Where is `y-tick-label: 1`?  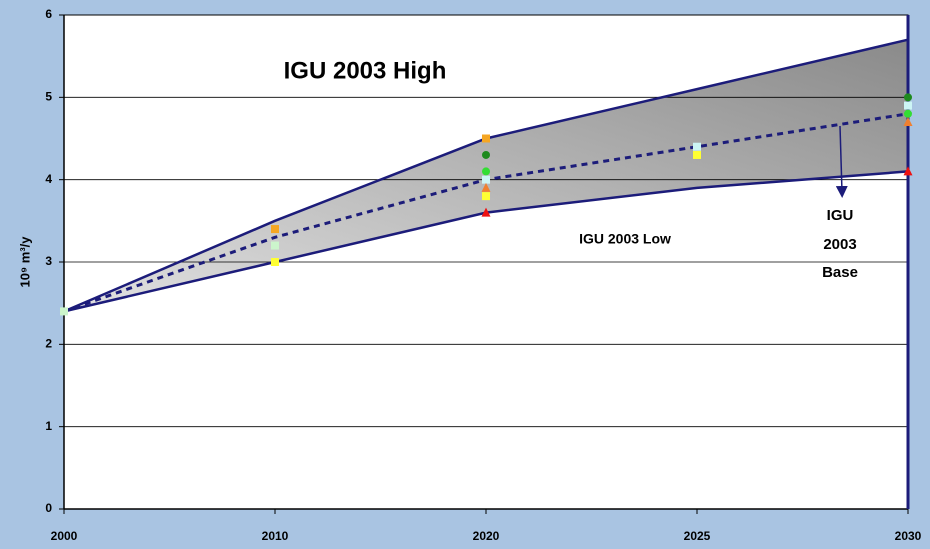 y-tick-label: 1 is located at coordinates (48, 426).